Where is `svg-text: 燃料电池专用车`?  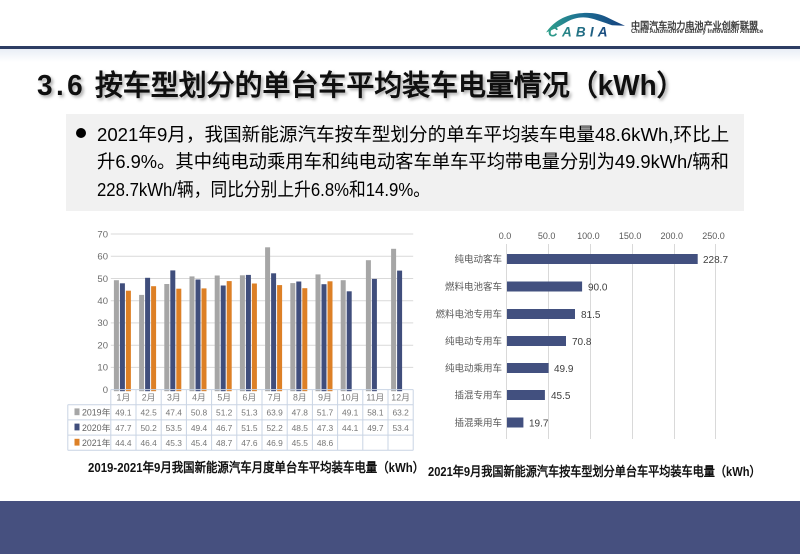
svg-text: 燃料电池专用车 is located at coordinates (468, 315).